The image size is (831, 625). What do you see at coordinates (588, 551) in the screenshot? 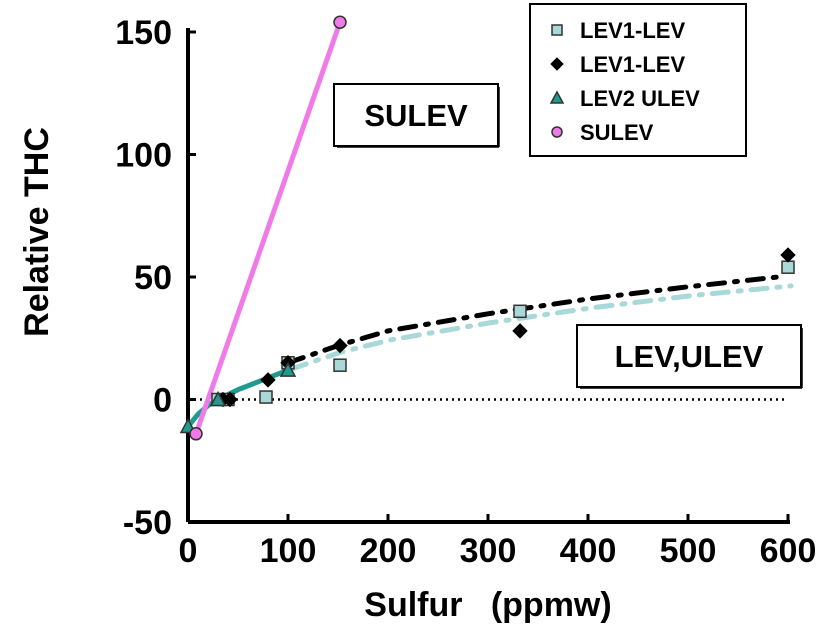
I see `x-tick-label: 400` at bounding box center [588, 551].